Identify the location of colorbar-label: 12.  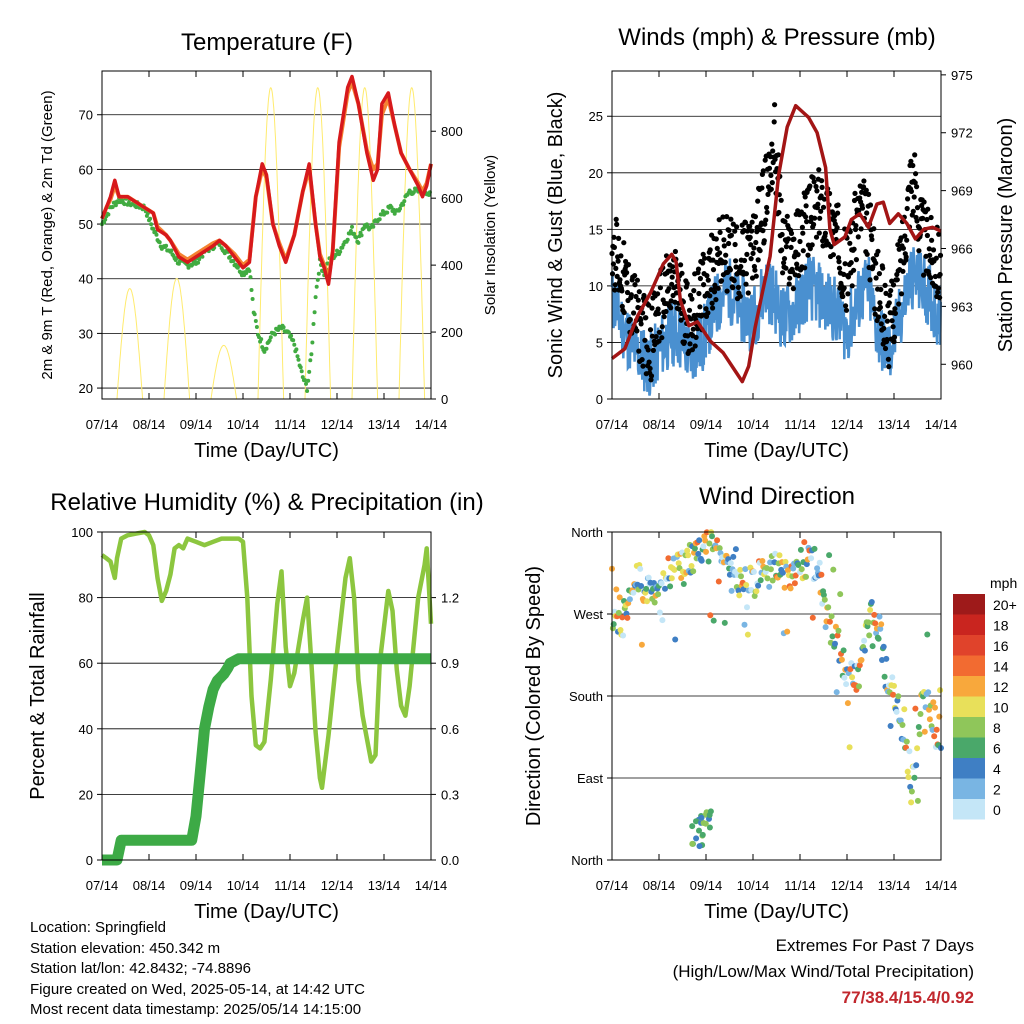
(1001, 687).